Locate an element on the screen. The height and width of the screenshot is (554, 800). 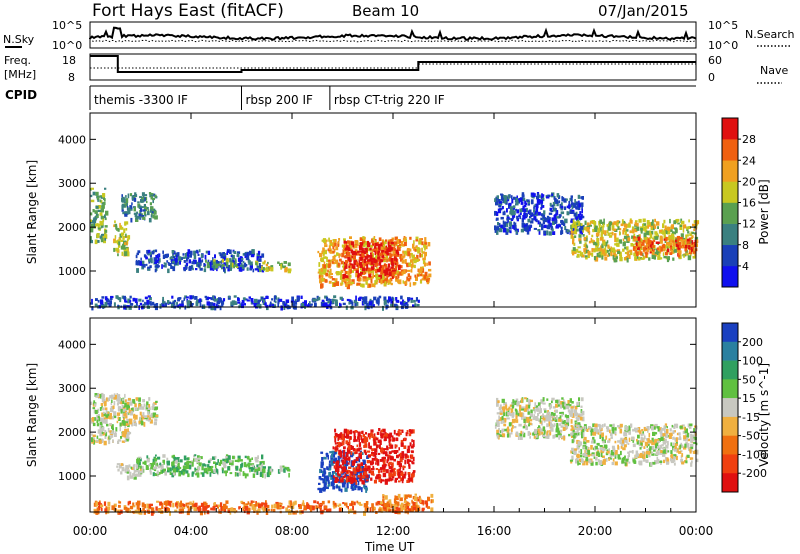
noise-panel-frame is located at coordinates (393, 35).